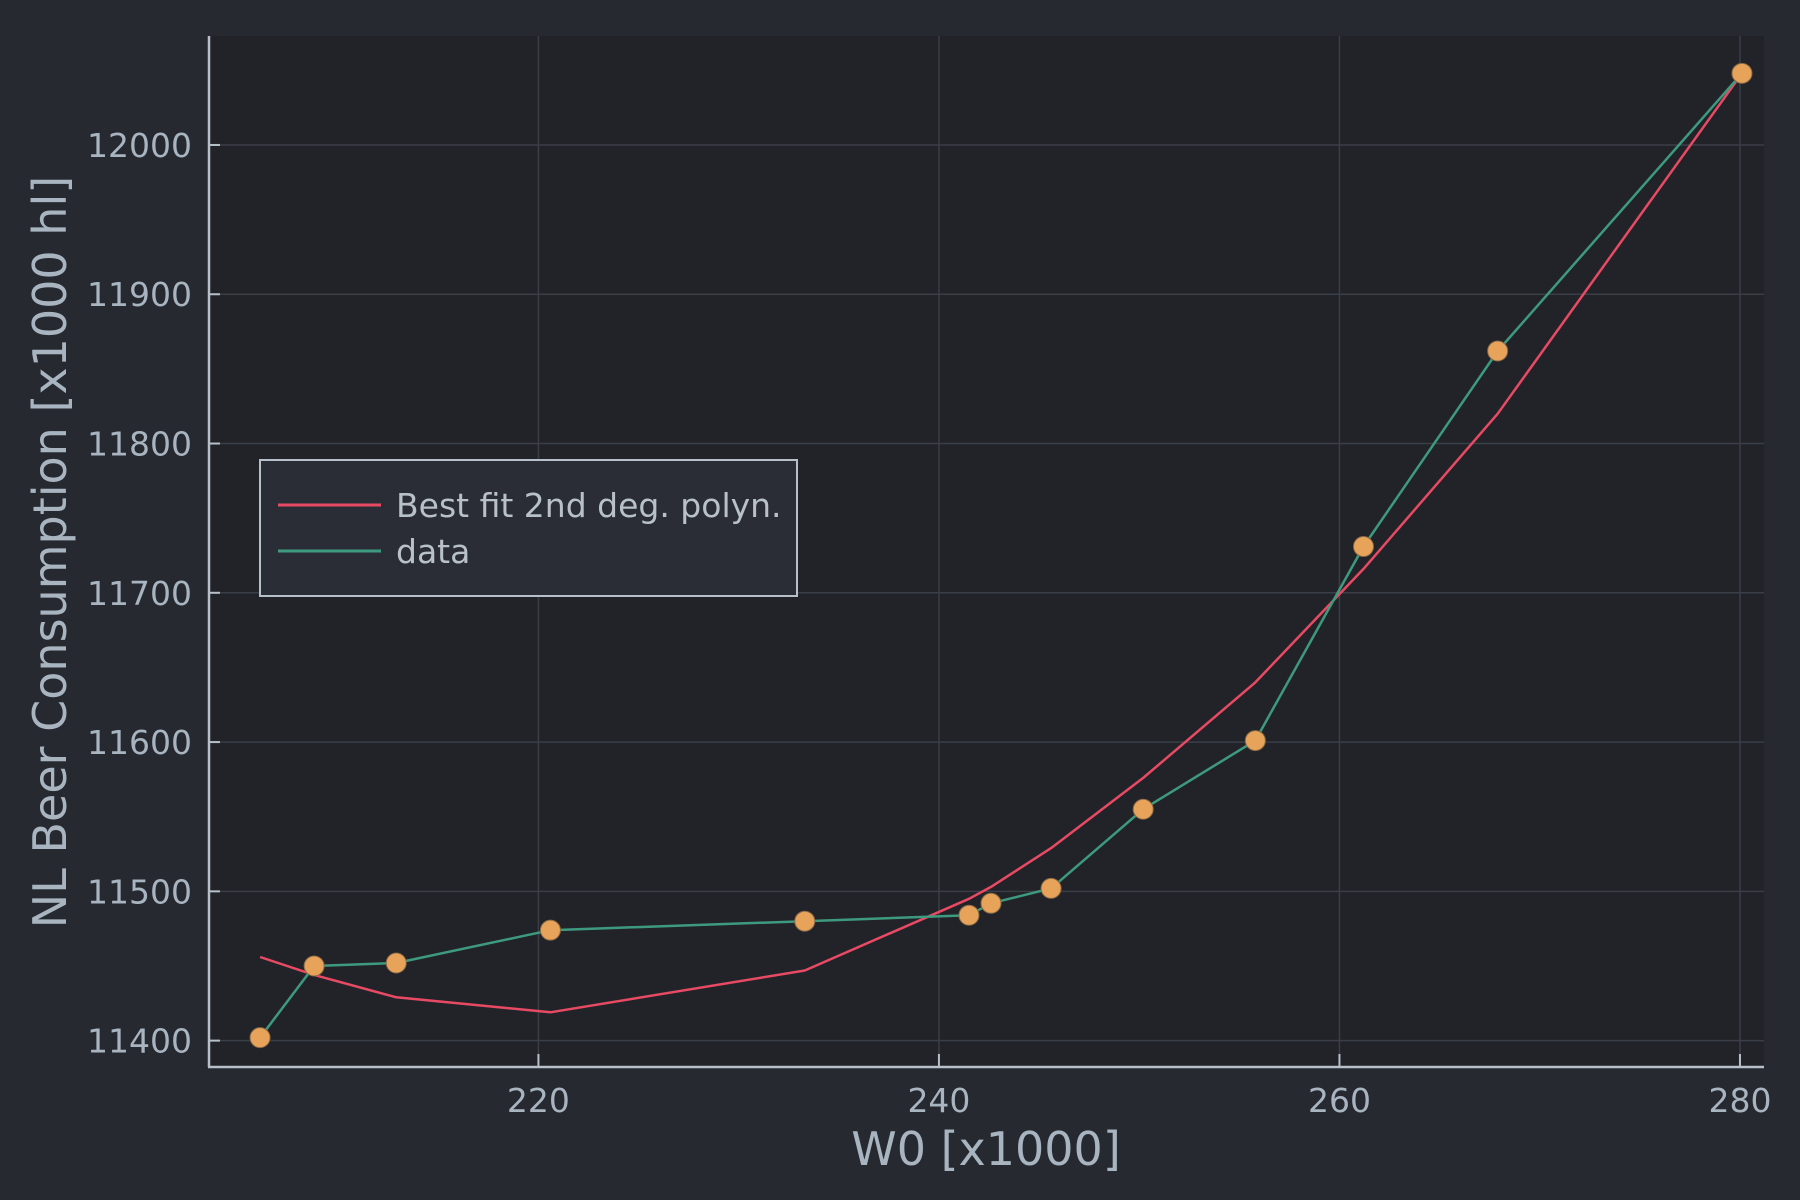 The image size is (1800, 1200). I want to click on legend-box, so click(528, 528).